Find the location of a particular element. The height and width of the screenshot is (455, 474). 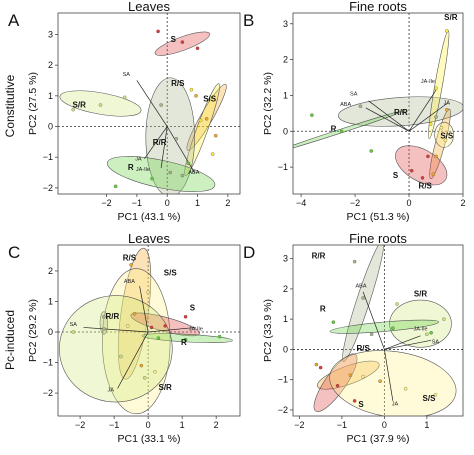

x-axis-label: PC1 (37.9 %) is located at coordinates (377, 439).